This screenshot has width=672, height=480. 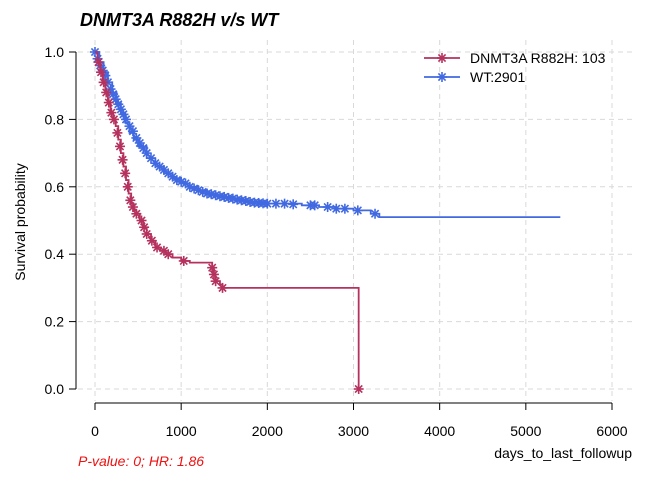 What do you see at coordinates (95, 431) in the screenshot?
I see `x-tick-label: 0` at bounding box center [95, 431].